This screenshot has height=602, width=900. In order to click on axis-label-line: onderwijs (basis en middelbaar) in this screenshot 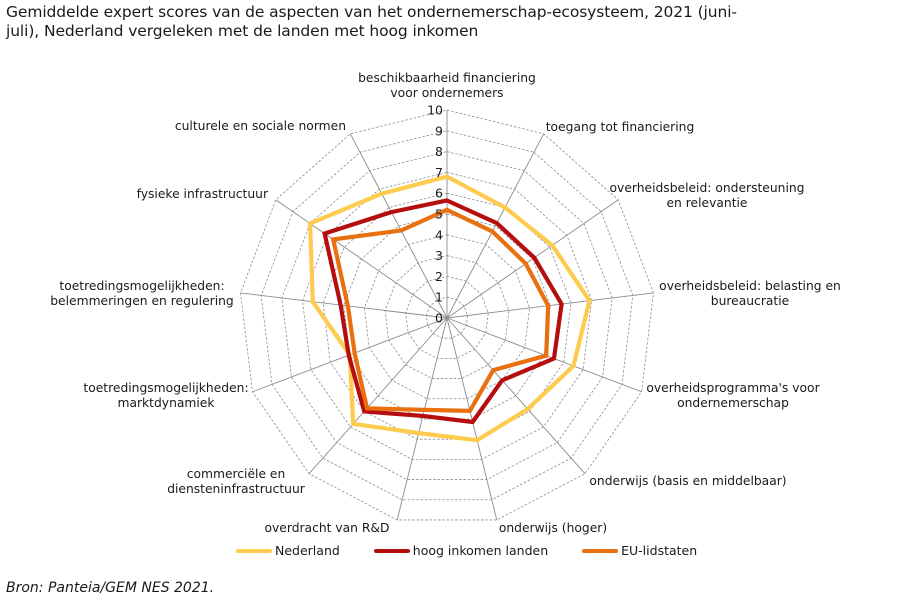, I will do `click(687, 481)`.